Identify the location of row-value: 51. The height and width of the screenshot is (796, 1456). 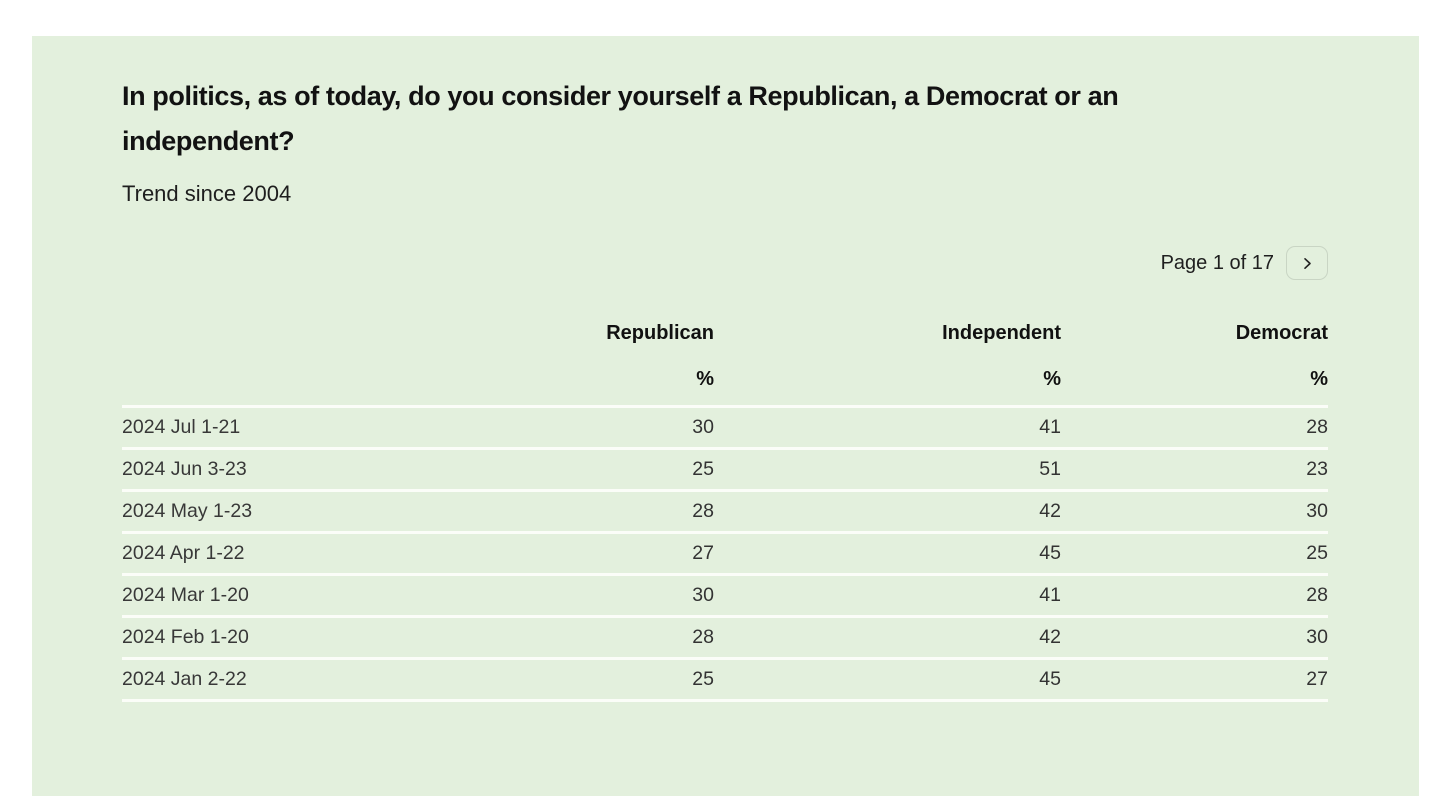
(887, 470).